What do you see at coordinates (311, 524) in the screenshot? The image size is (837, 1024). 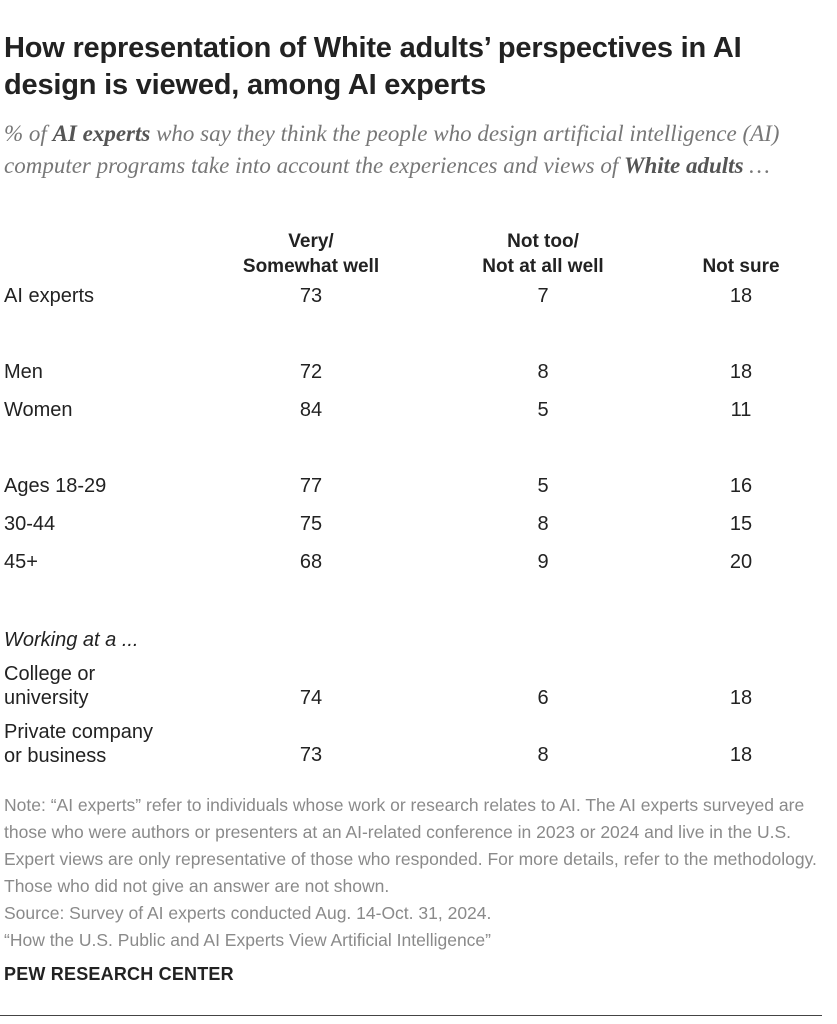 I see `data-cell: 75` at bounding box center [311, 524].